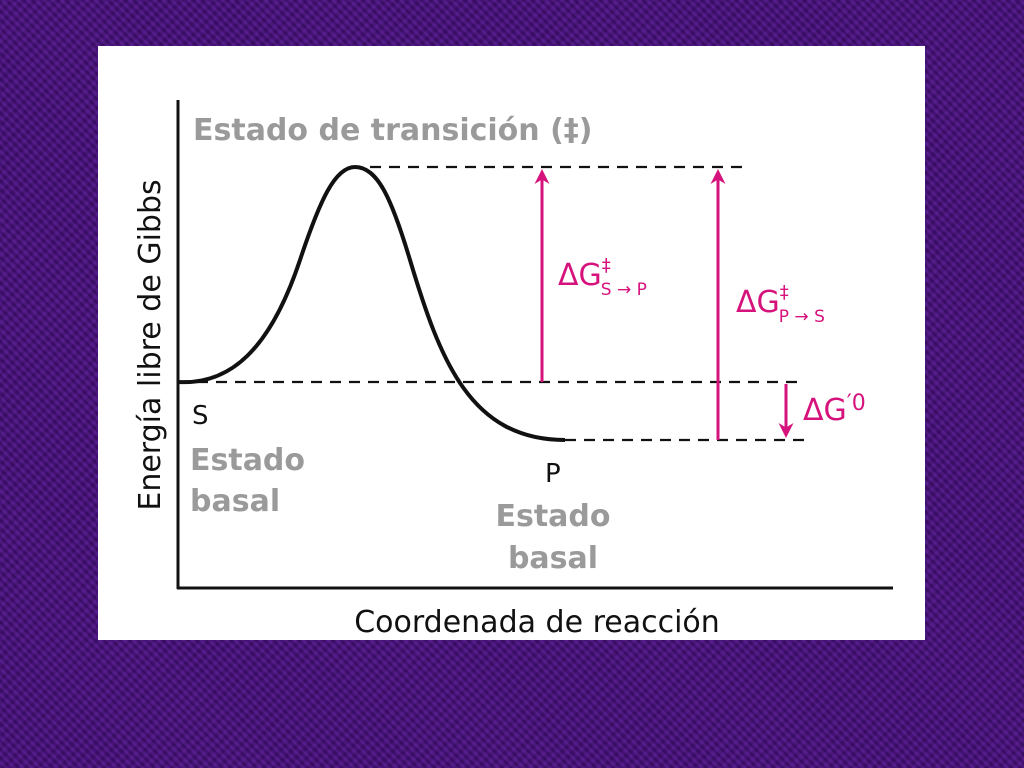 This screenshot has height=768, width=1024. I want to click on substrate-symbol: S, so click(200, 416).